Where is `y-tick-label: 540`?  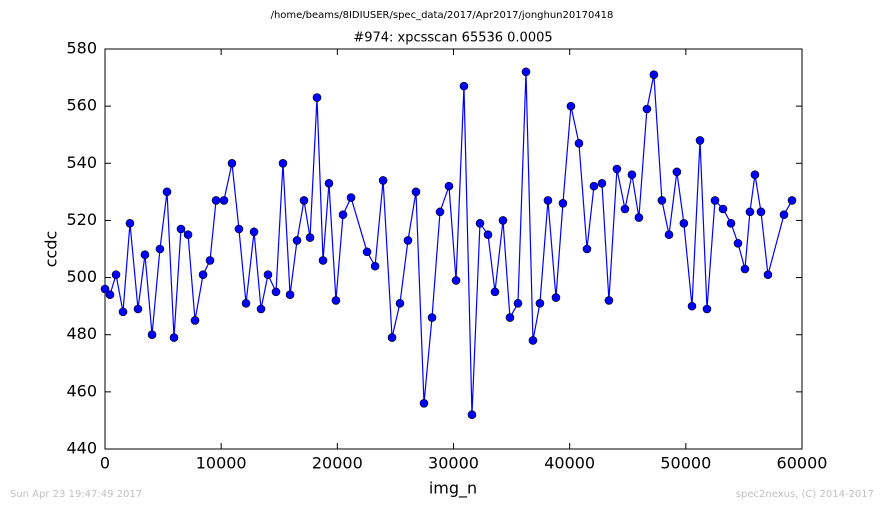
y-tick-label: 540 is located at coordinates (81, 162).